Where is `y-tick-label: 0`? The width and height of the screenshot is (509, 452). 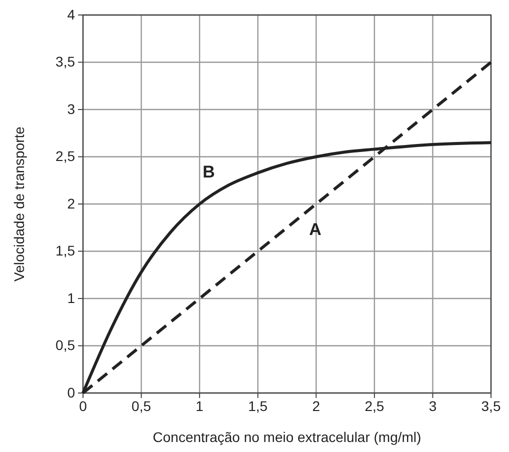
y-tick-label: 0 is located at coordinates (71, 392).